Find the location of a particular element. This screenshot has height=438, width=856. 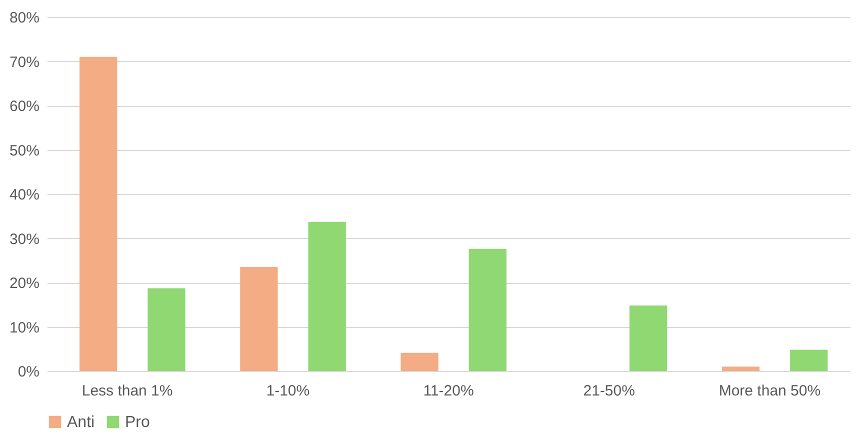

y-tick-label: 10% is located at coordinates (24, 327).